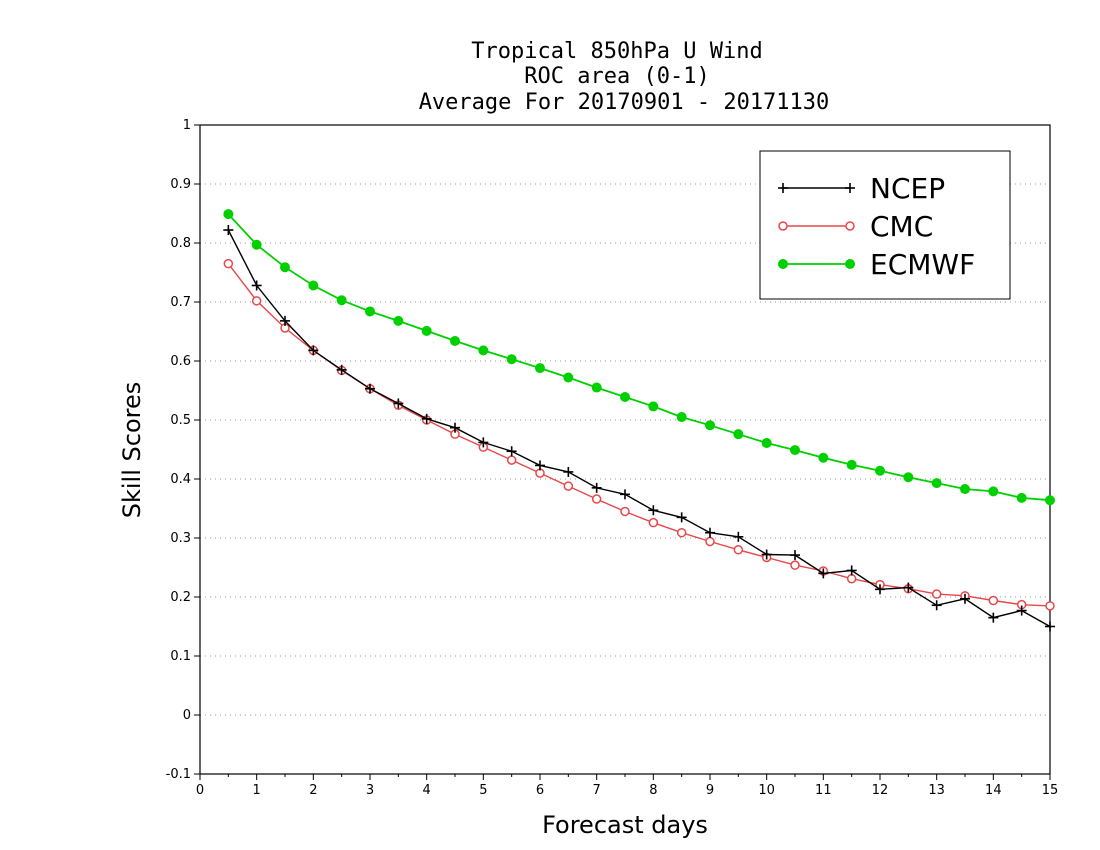 Image resolution: width=1100 pixels, height=850 pixels. What do you see at coordinates (861, 188) in the screenshot?
I see `legend-item-ncep: NCEP` at bounding box center [861, 188].